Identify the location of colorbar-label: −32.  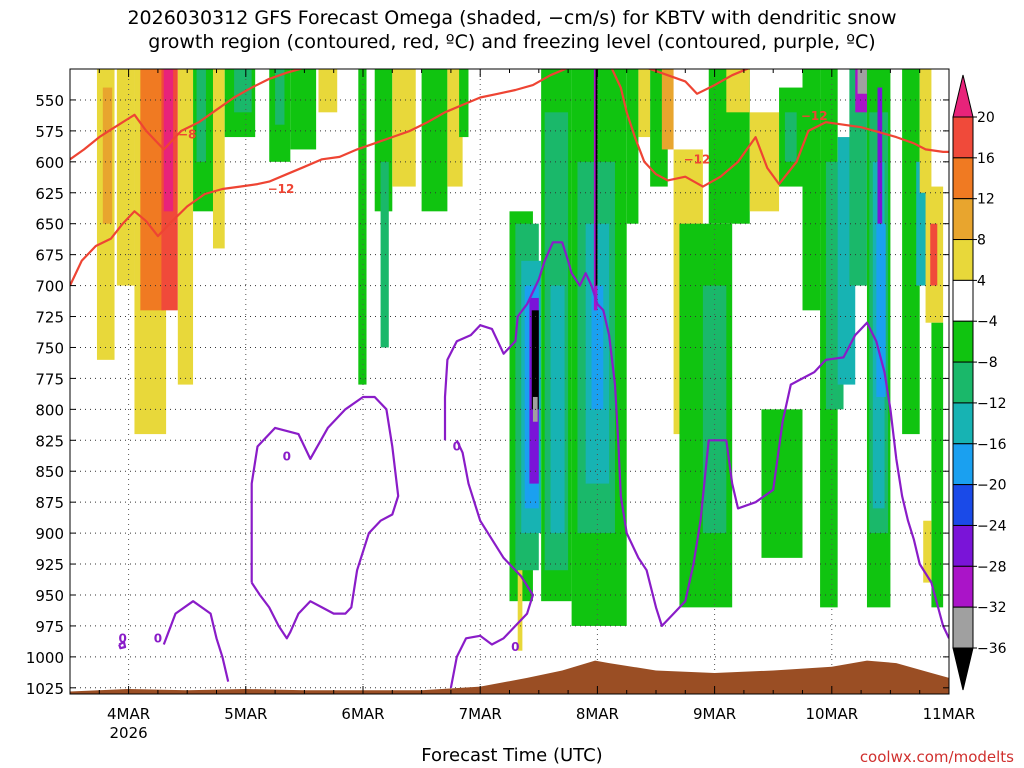
(992, 608).